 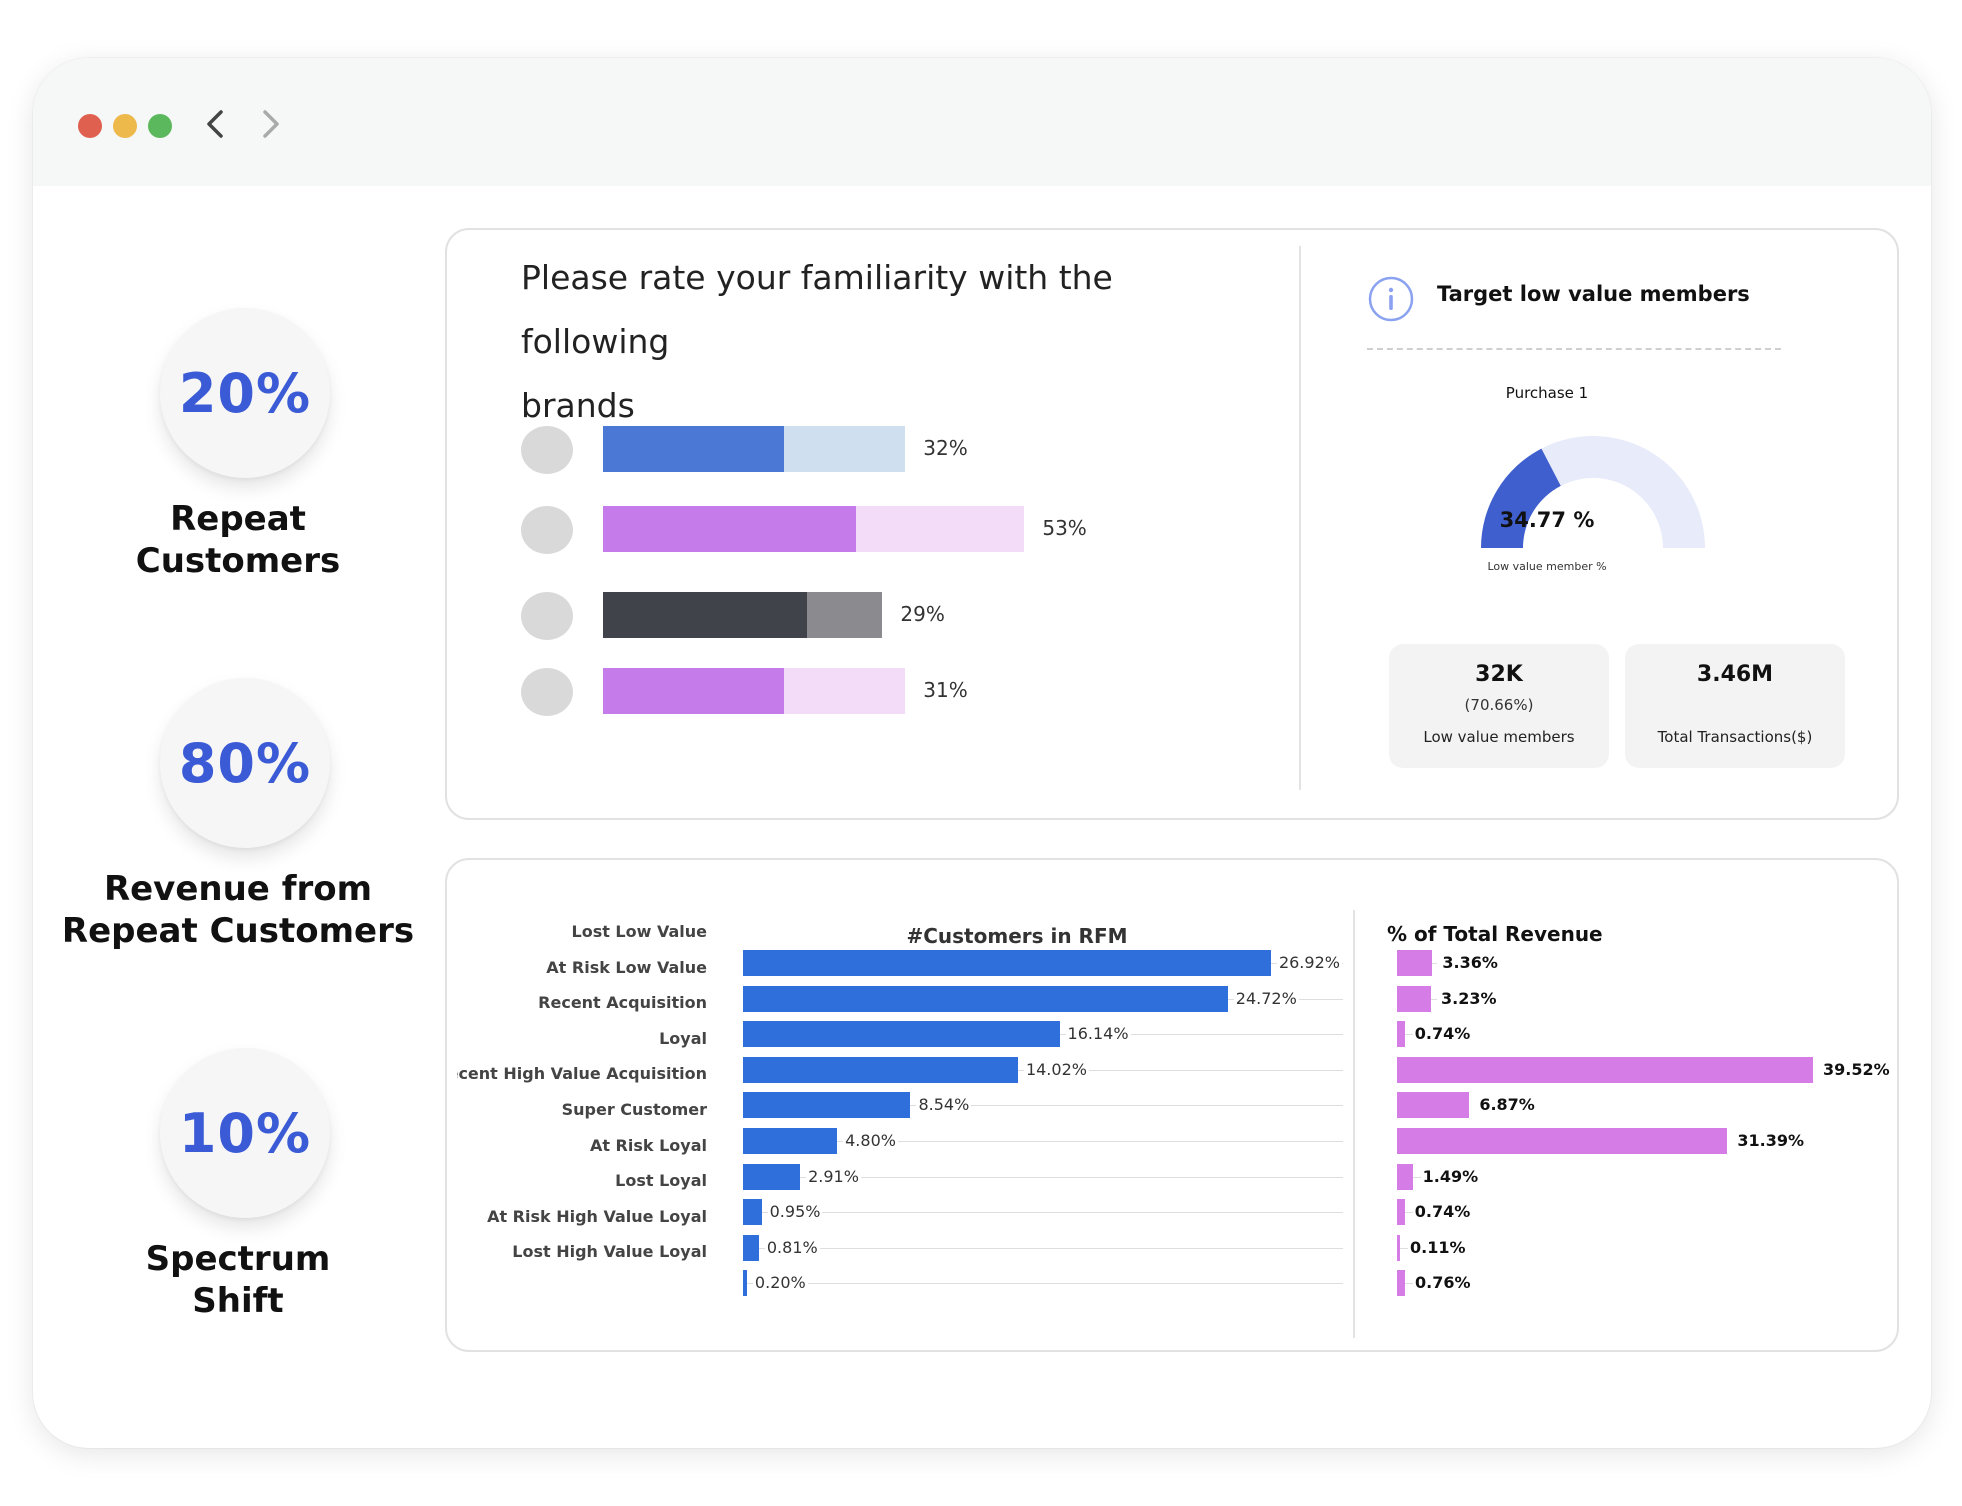 What do you see at coordinates (270, 124) in the screenshot?
I see `chevron-right-icon` at bounding box center [270, 124].